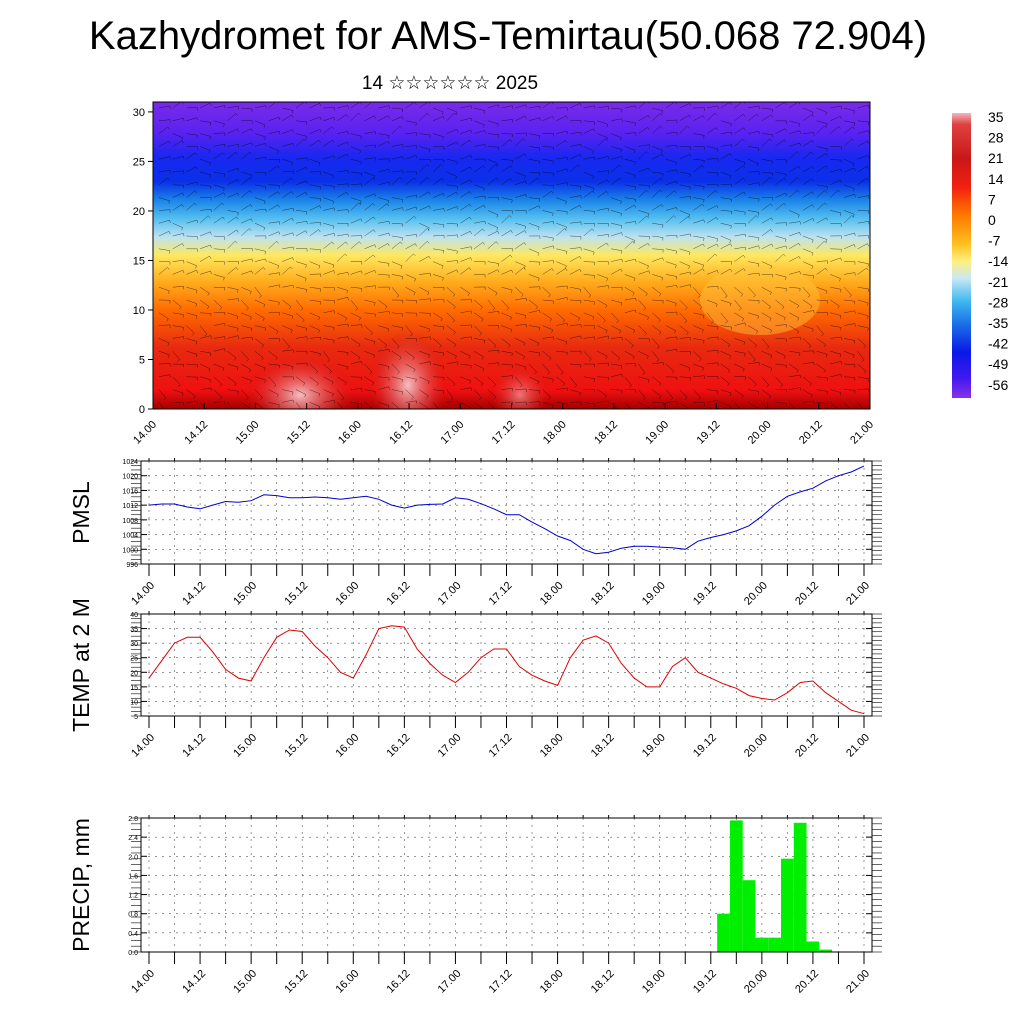  I want to click on y-tick-label: 1012, so click(130, 506).